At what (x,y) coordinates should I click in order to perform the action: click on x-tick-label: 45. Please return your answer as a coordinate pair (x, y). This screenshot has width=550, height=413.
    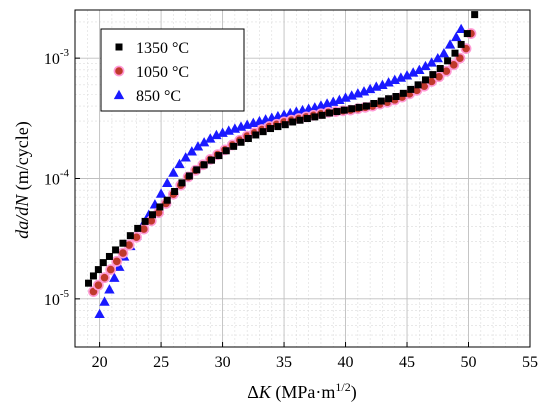
    Looking at the image, I should click on (407, 362).